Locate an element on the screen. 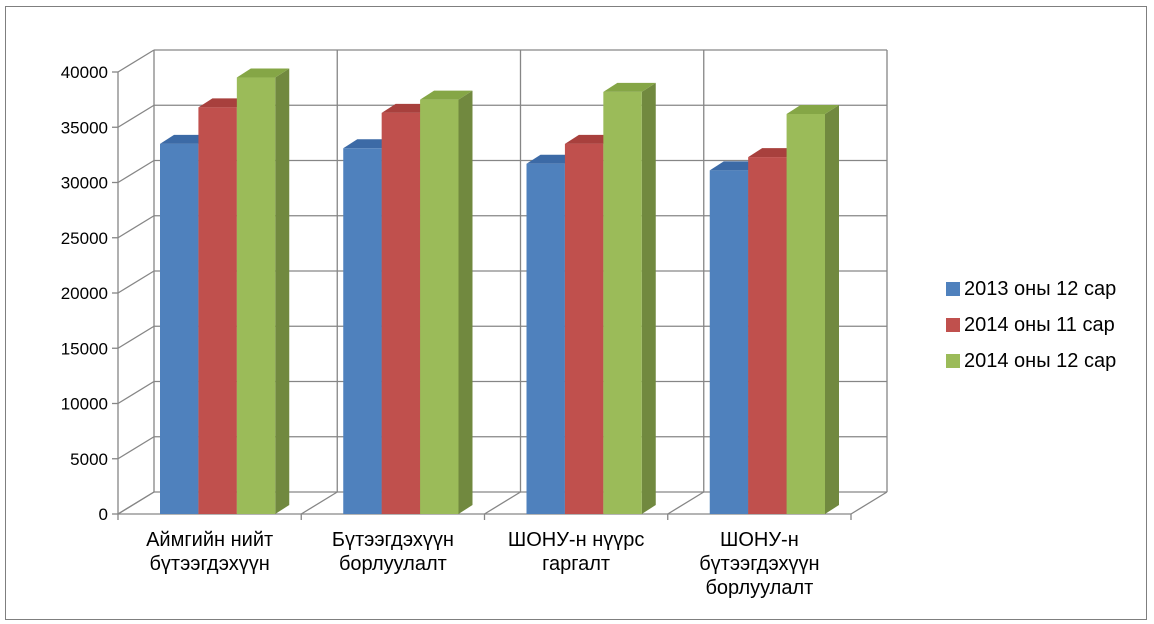 Image resolution: width=1154 pixels, height=624 pixels. x-tick-label: ШОНУ-н нүүрс гаргалт is located at coordinates (576, 552).